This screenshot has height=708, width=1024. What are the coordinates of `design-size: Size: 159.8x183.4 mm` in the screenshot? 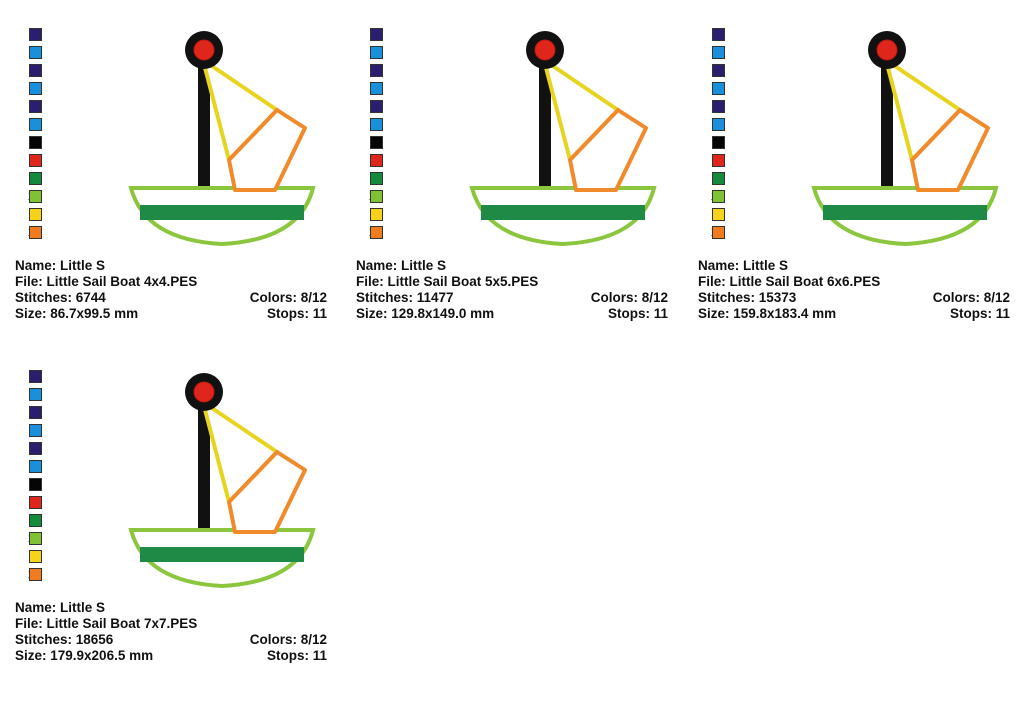 It's located at (767, 313).